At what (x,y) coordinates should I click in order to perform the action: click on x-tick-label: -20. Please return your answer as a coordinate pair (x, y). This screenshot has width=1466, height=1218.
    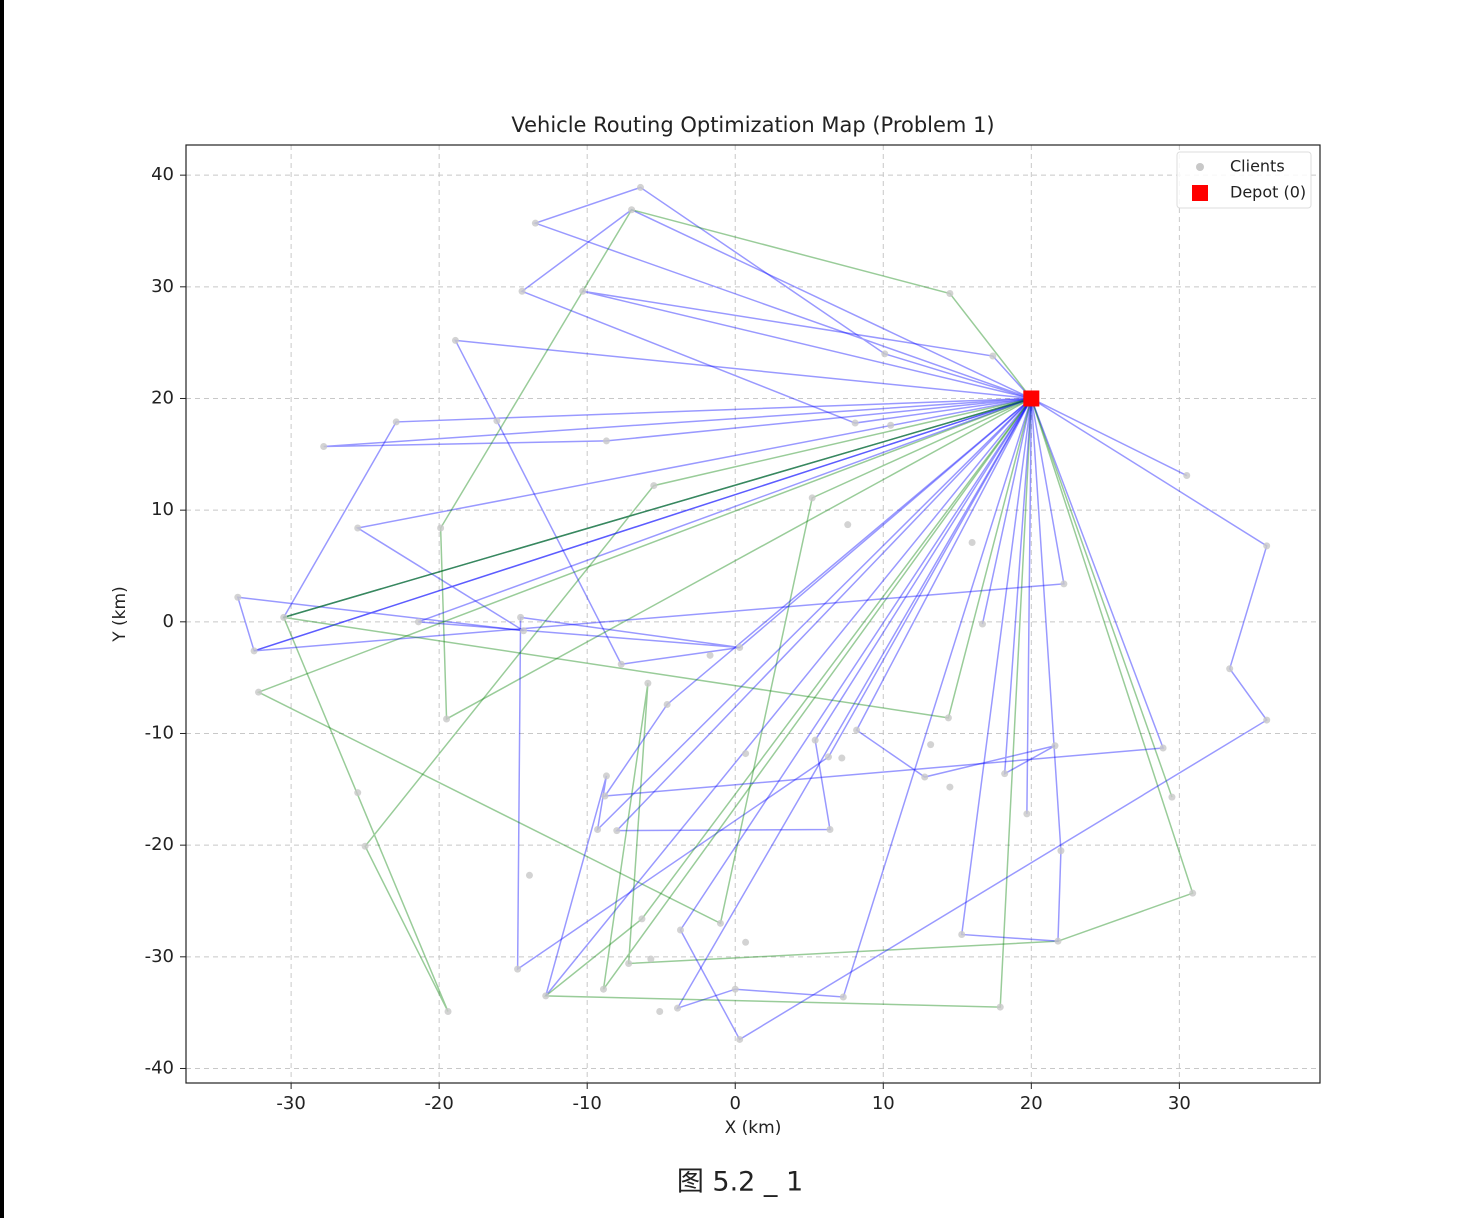
    Looking at the image, I should click on (438, 1103).